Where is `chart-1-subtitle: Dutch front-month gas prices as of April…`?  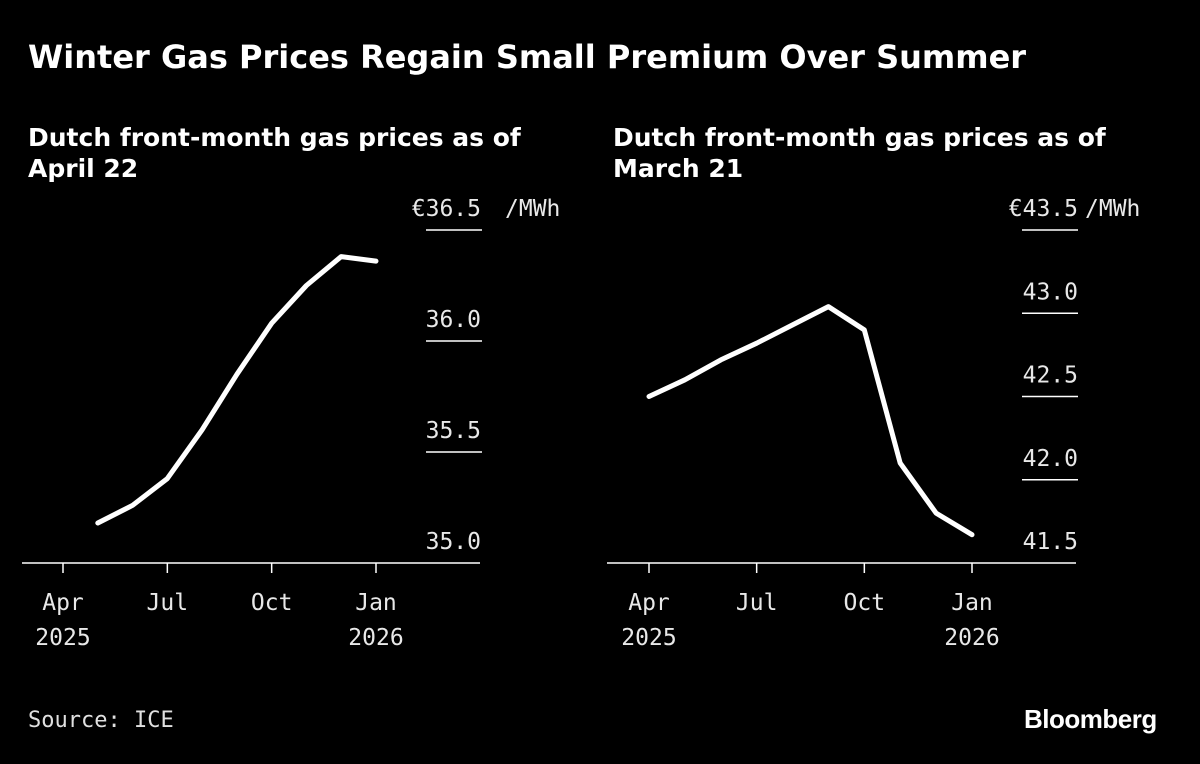 chart-1-subtitle: Dutch front-month gas prices as of April… is located at coordinates (274, 153).